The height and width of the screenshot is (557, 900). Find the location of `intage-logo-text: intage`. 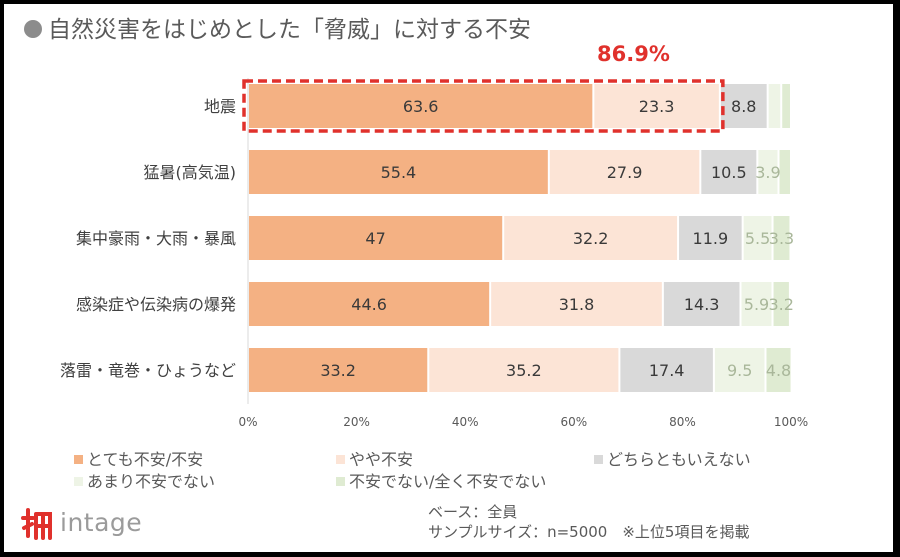

intage-logo-text: intage is located at coordinates (101, 522).